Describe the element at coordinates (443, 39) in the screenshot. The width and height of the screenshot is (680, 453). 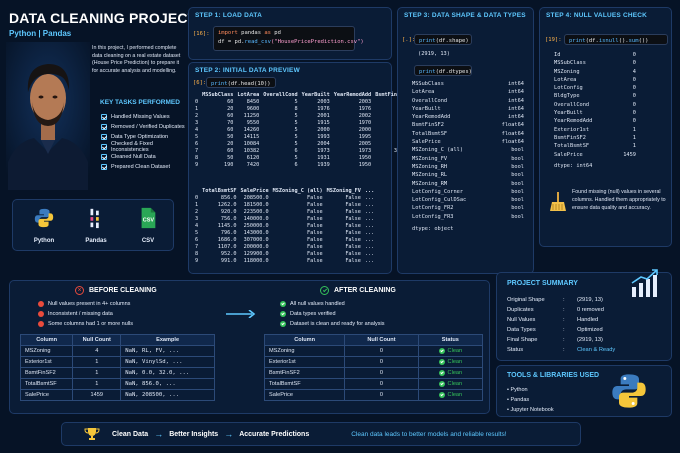
I see `step3-shape-code: print(df.shape)` at that location.